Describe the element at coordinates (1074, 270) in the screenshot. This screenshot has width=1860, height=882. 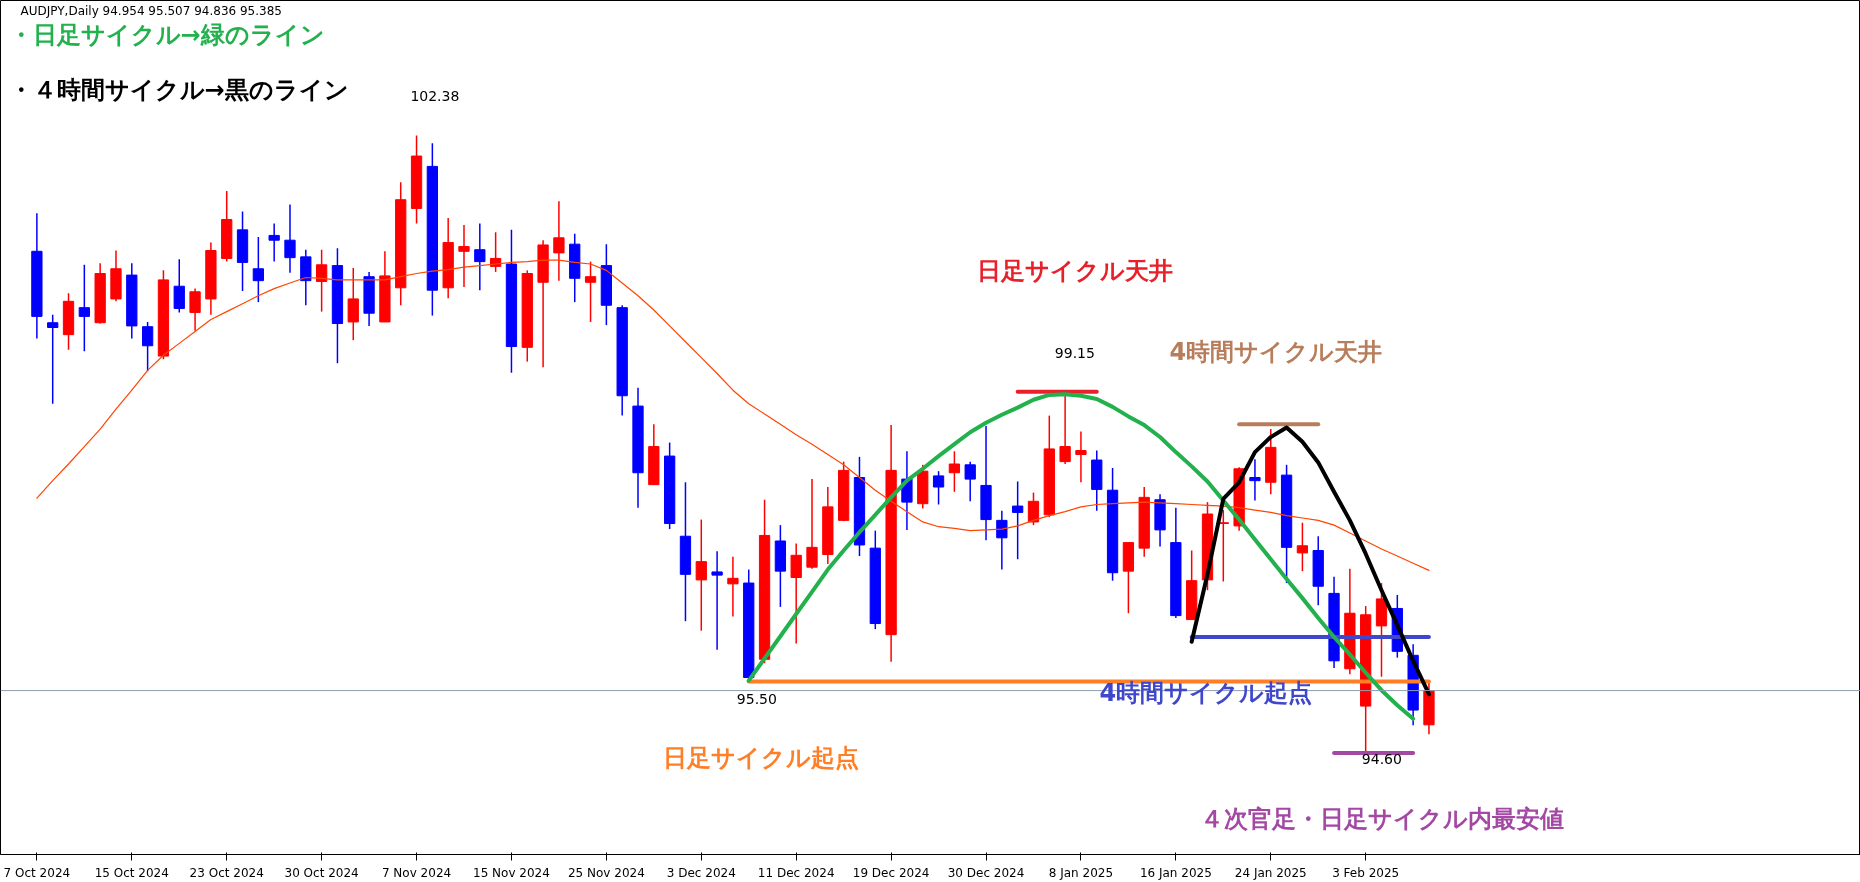
I see `annotation: 日足サイクル天井` at that location.